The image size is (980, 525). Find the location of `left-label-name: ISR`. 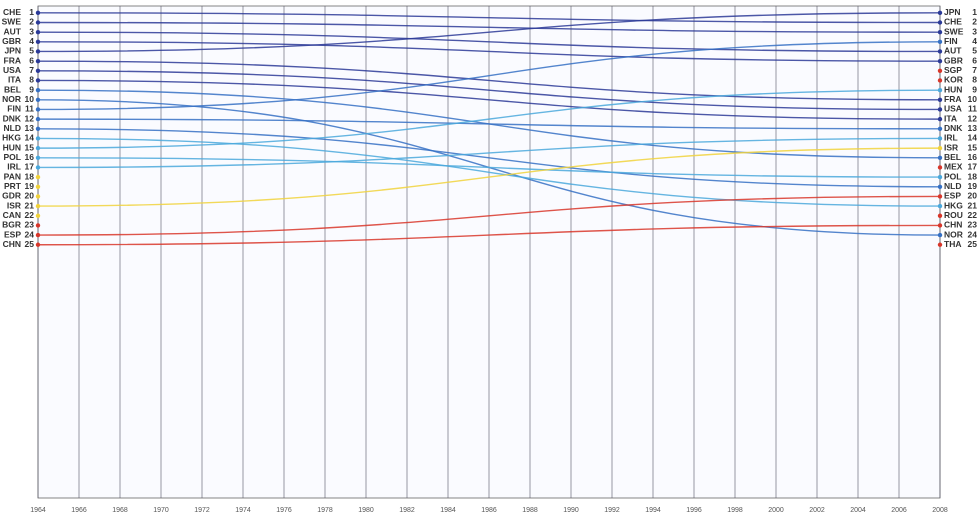

left-label-name: ISR is located at coordinates (14, 205).